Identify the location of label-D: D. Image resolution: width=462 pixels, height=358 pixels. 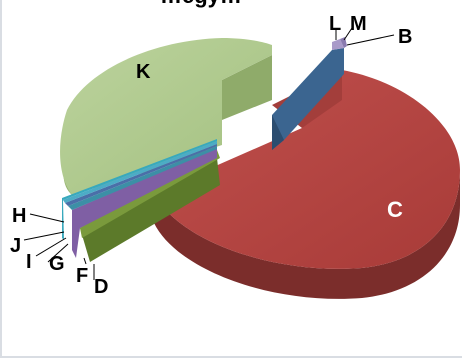
(101, 287).